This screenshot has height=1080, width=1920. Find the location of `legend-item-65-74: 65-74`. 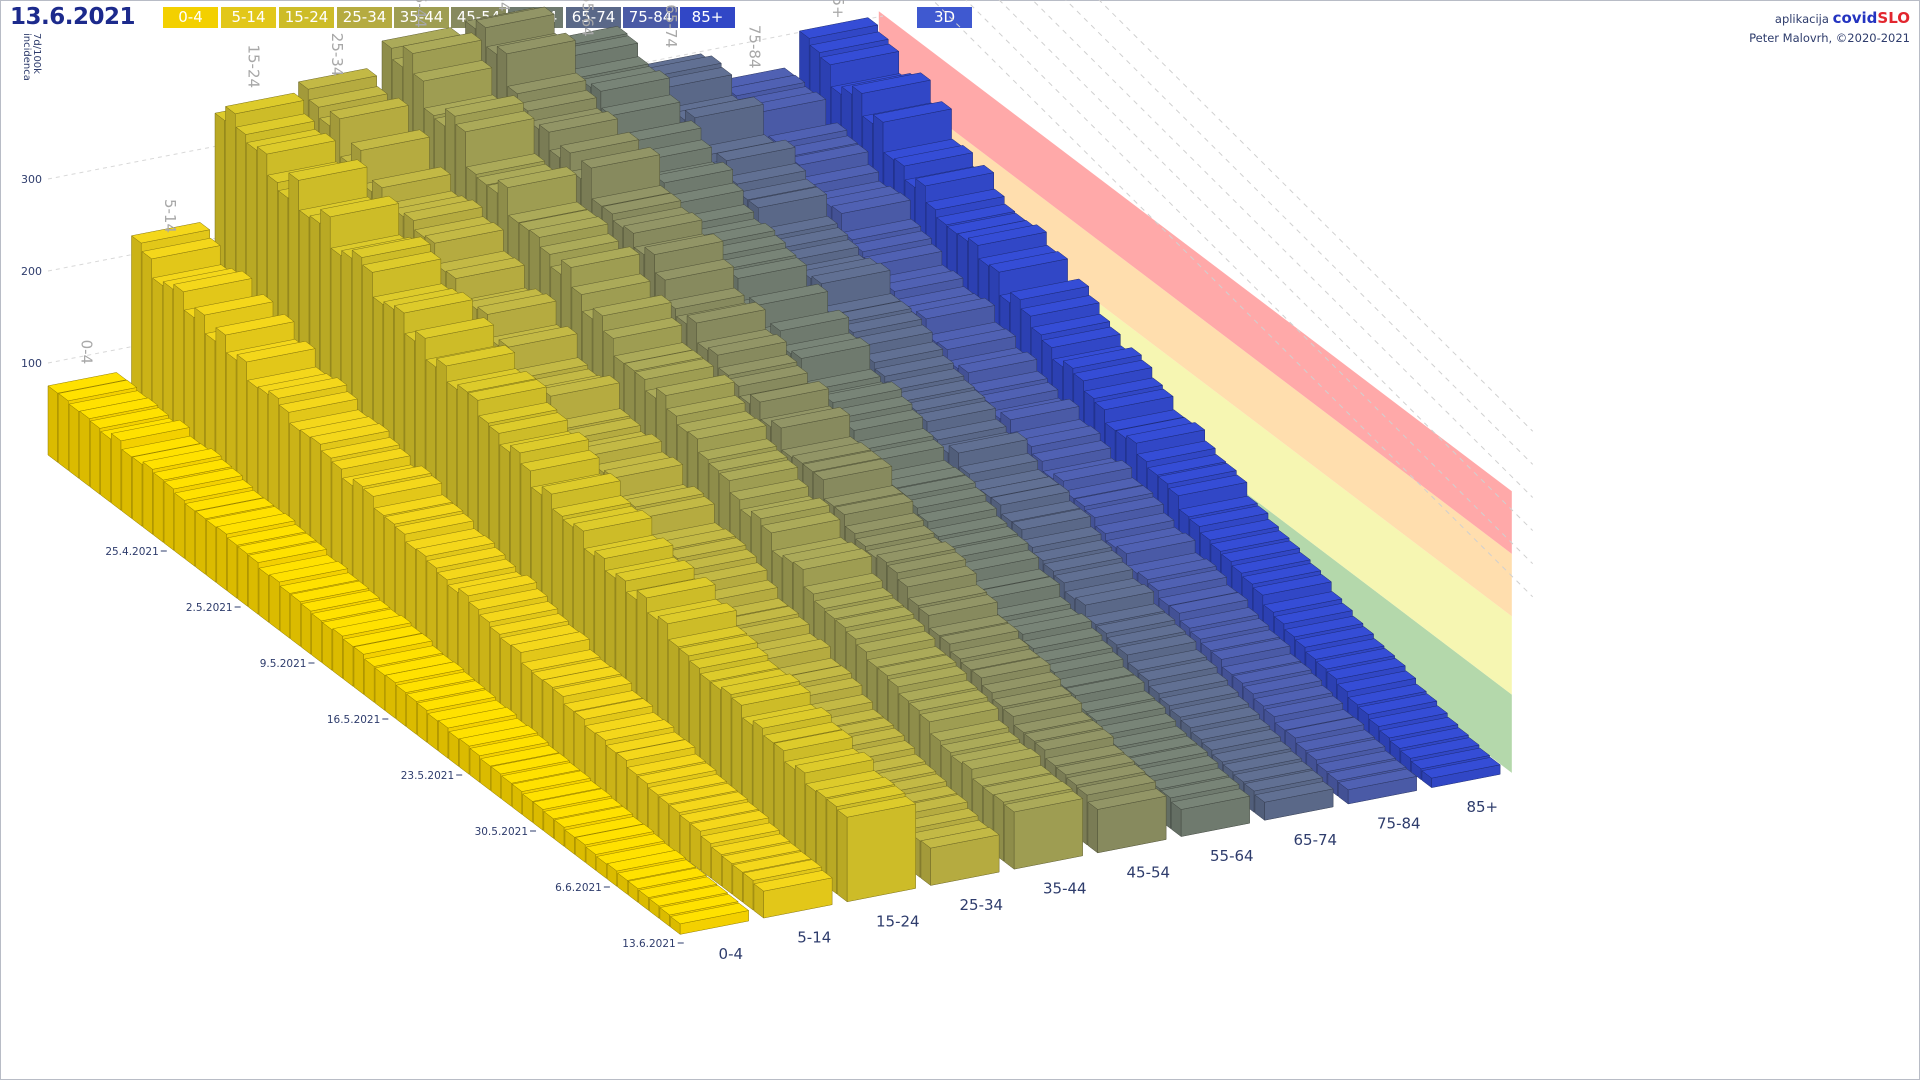

legend-item-65-74: 65-74 is located at coordinates (593, 17).